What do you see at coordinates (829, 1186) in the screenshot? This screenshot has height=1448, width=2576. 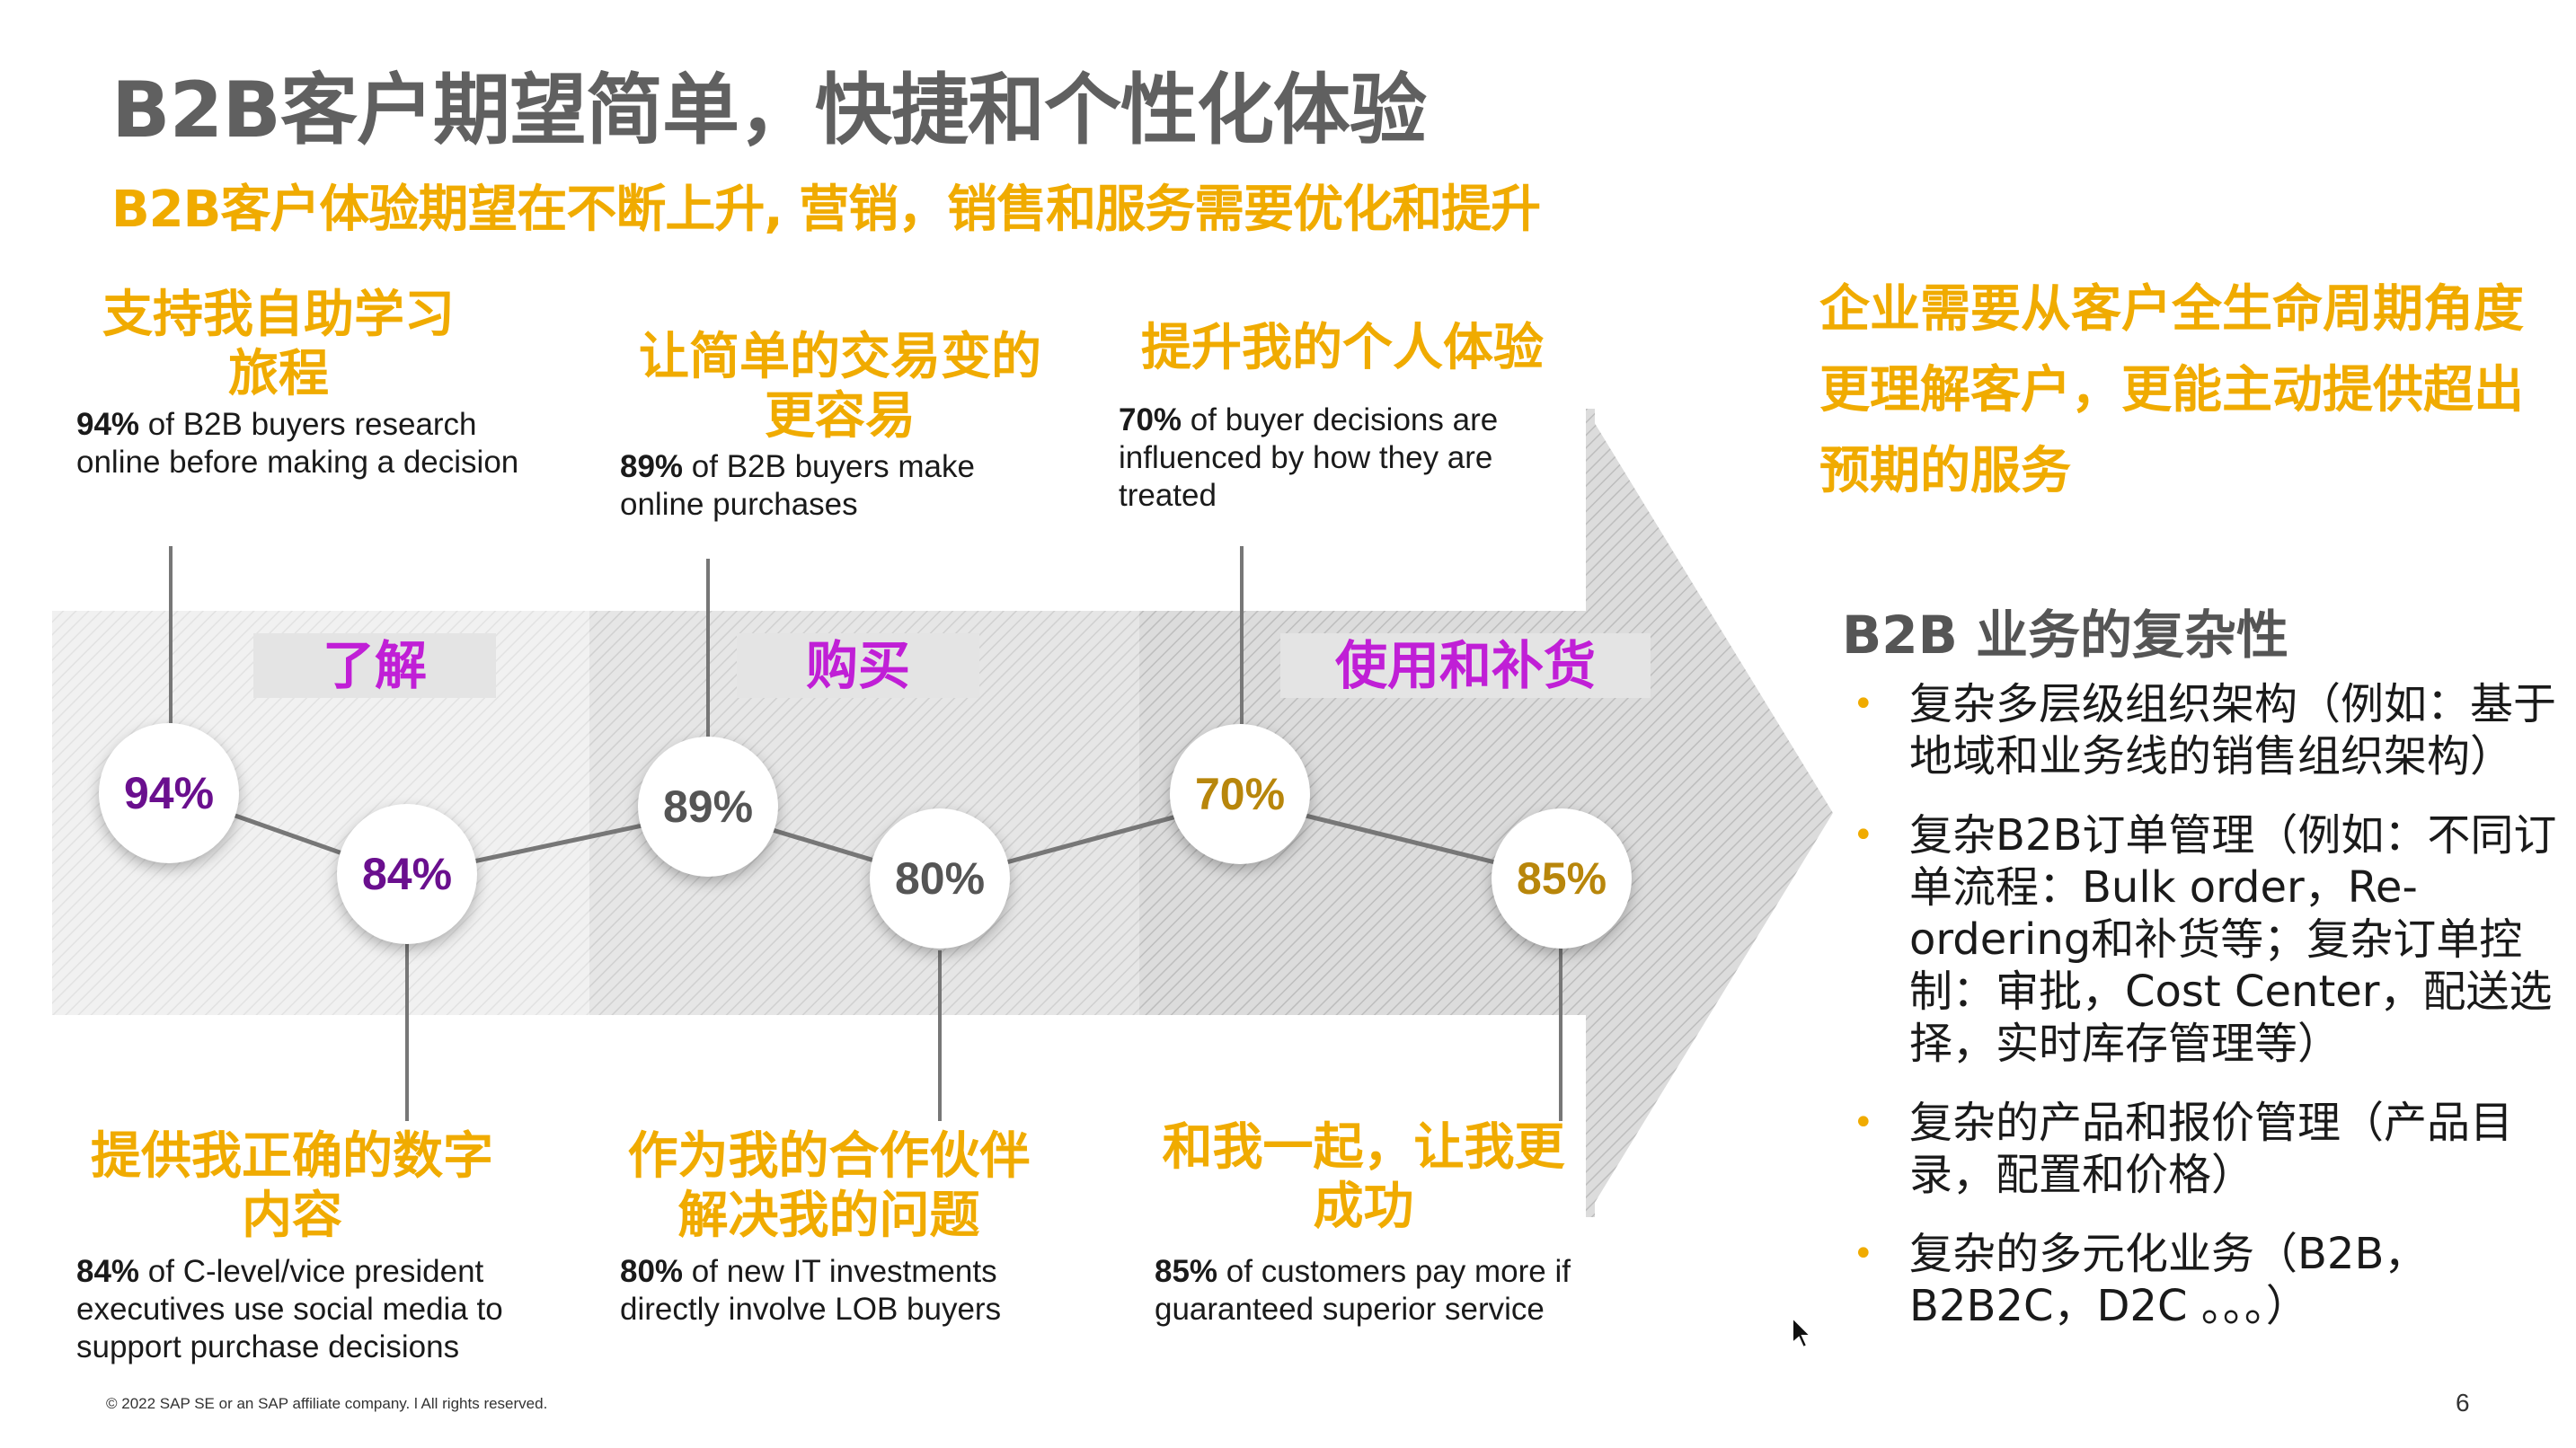 I see `bottom-item-heading: 作为我的合作伙伴 解决我的问题` at bounding box center [829, 1186].